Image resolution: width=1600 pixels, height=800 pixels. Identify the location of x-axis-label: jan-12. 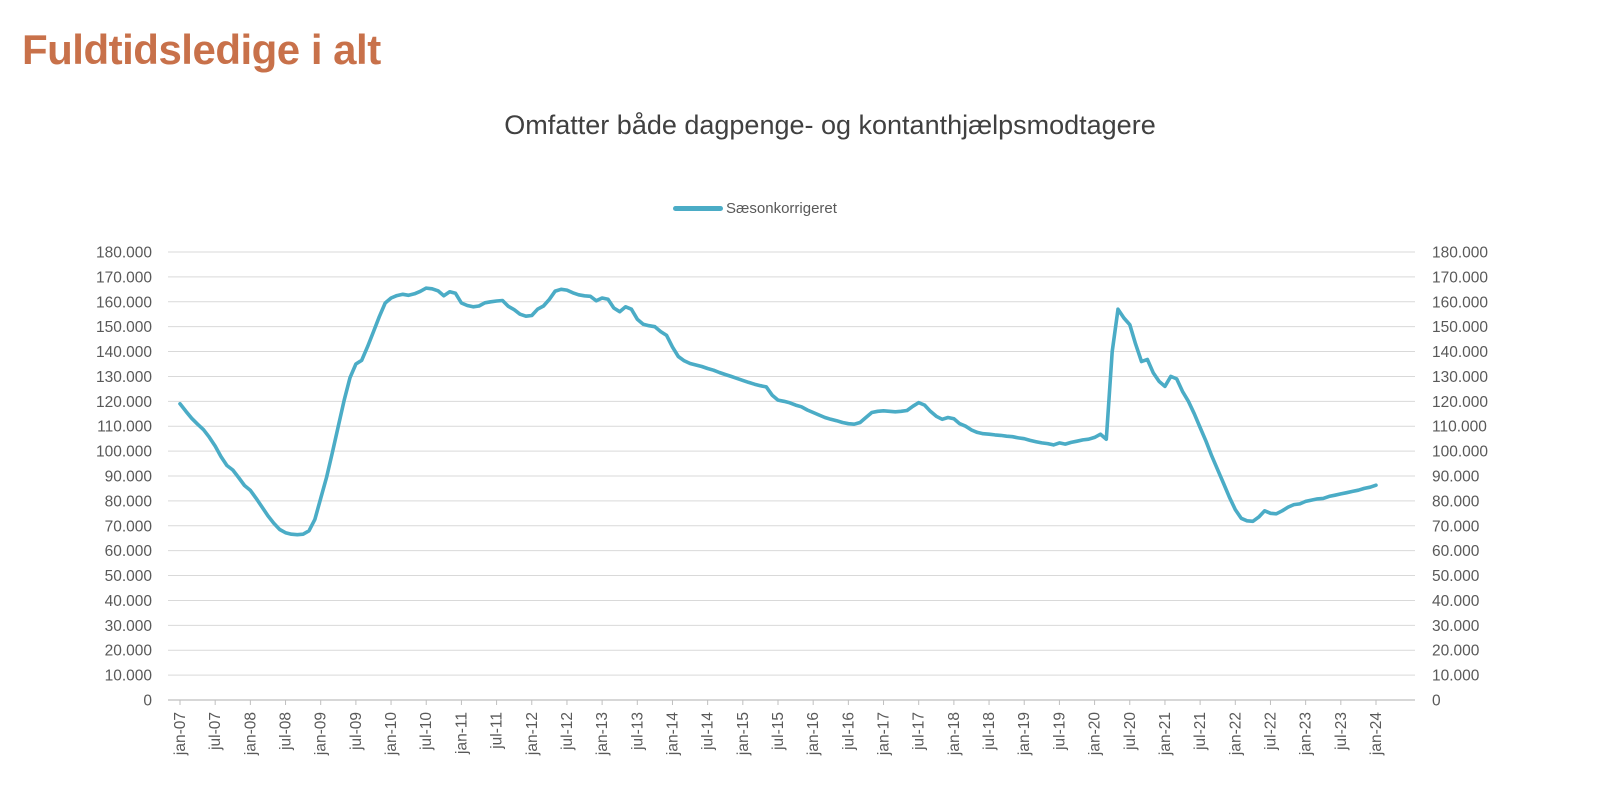
(532, 734).